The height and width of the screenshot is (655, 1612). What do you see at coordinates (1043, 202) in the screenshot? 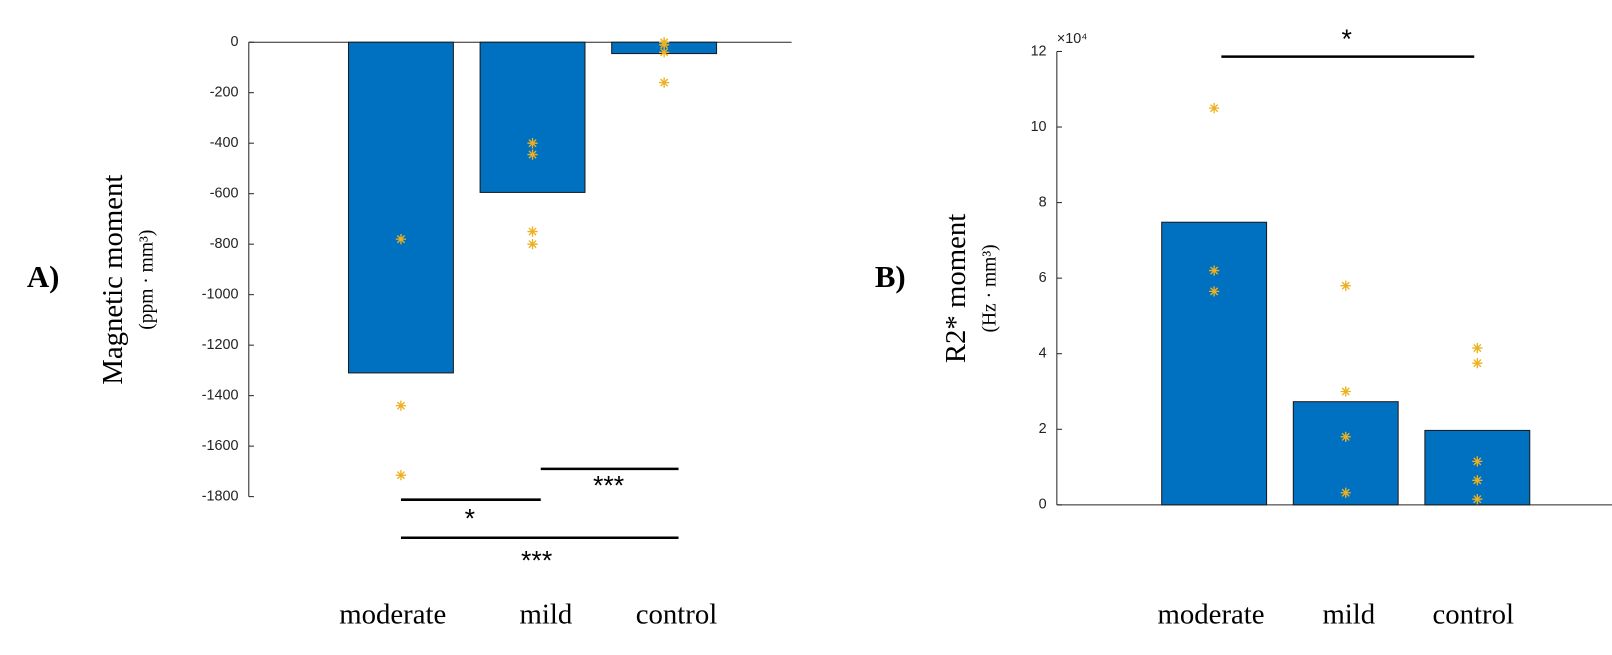
I see `y-tick-label: 8` at bounding box center [1043, 202].